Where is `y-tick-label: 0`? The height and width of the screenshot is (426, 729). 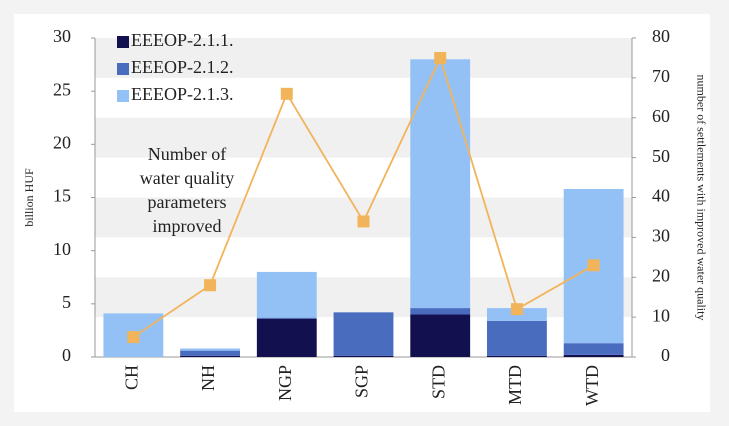
y-tick-label: 0 is located at coordinates (66, 355).